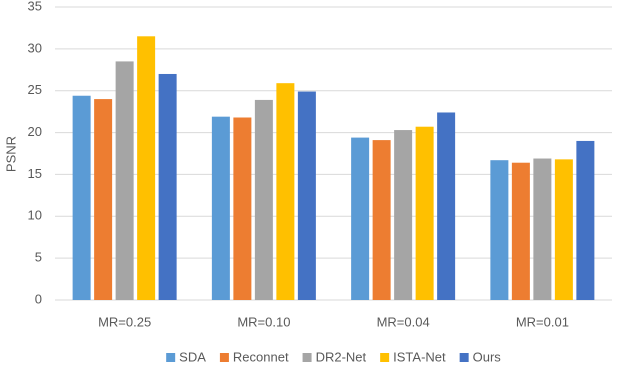 This screenshot has height=366, width=622. Describe the element at coordinates (192, 356) in the screenshot. I see `legend-label: SDA` at that location.